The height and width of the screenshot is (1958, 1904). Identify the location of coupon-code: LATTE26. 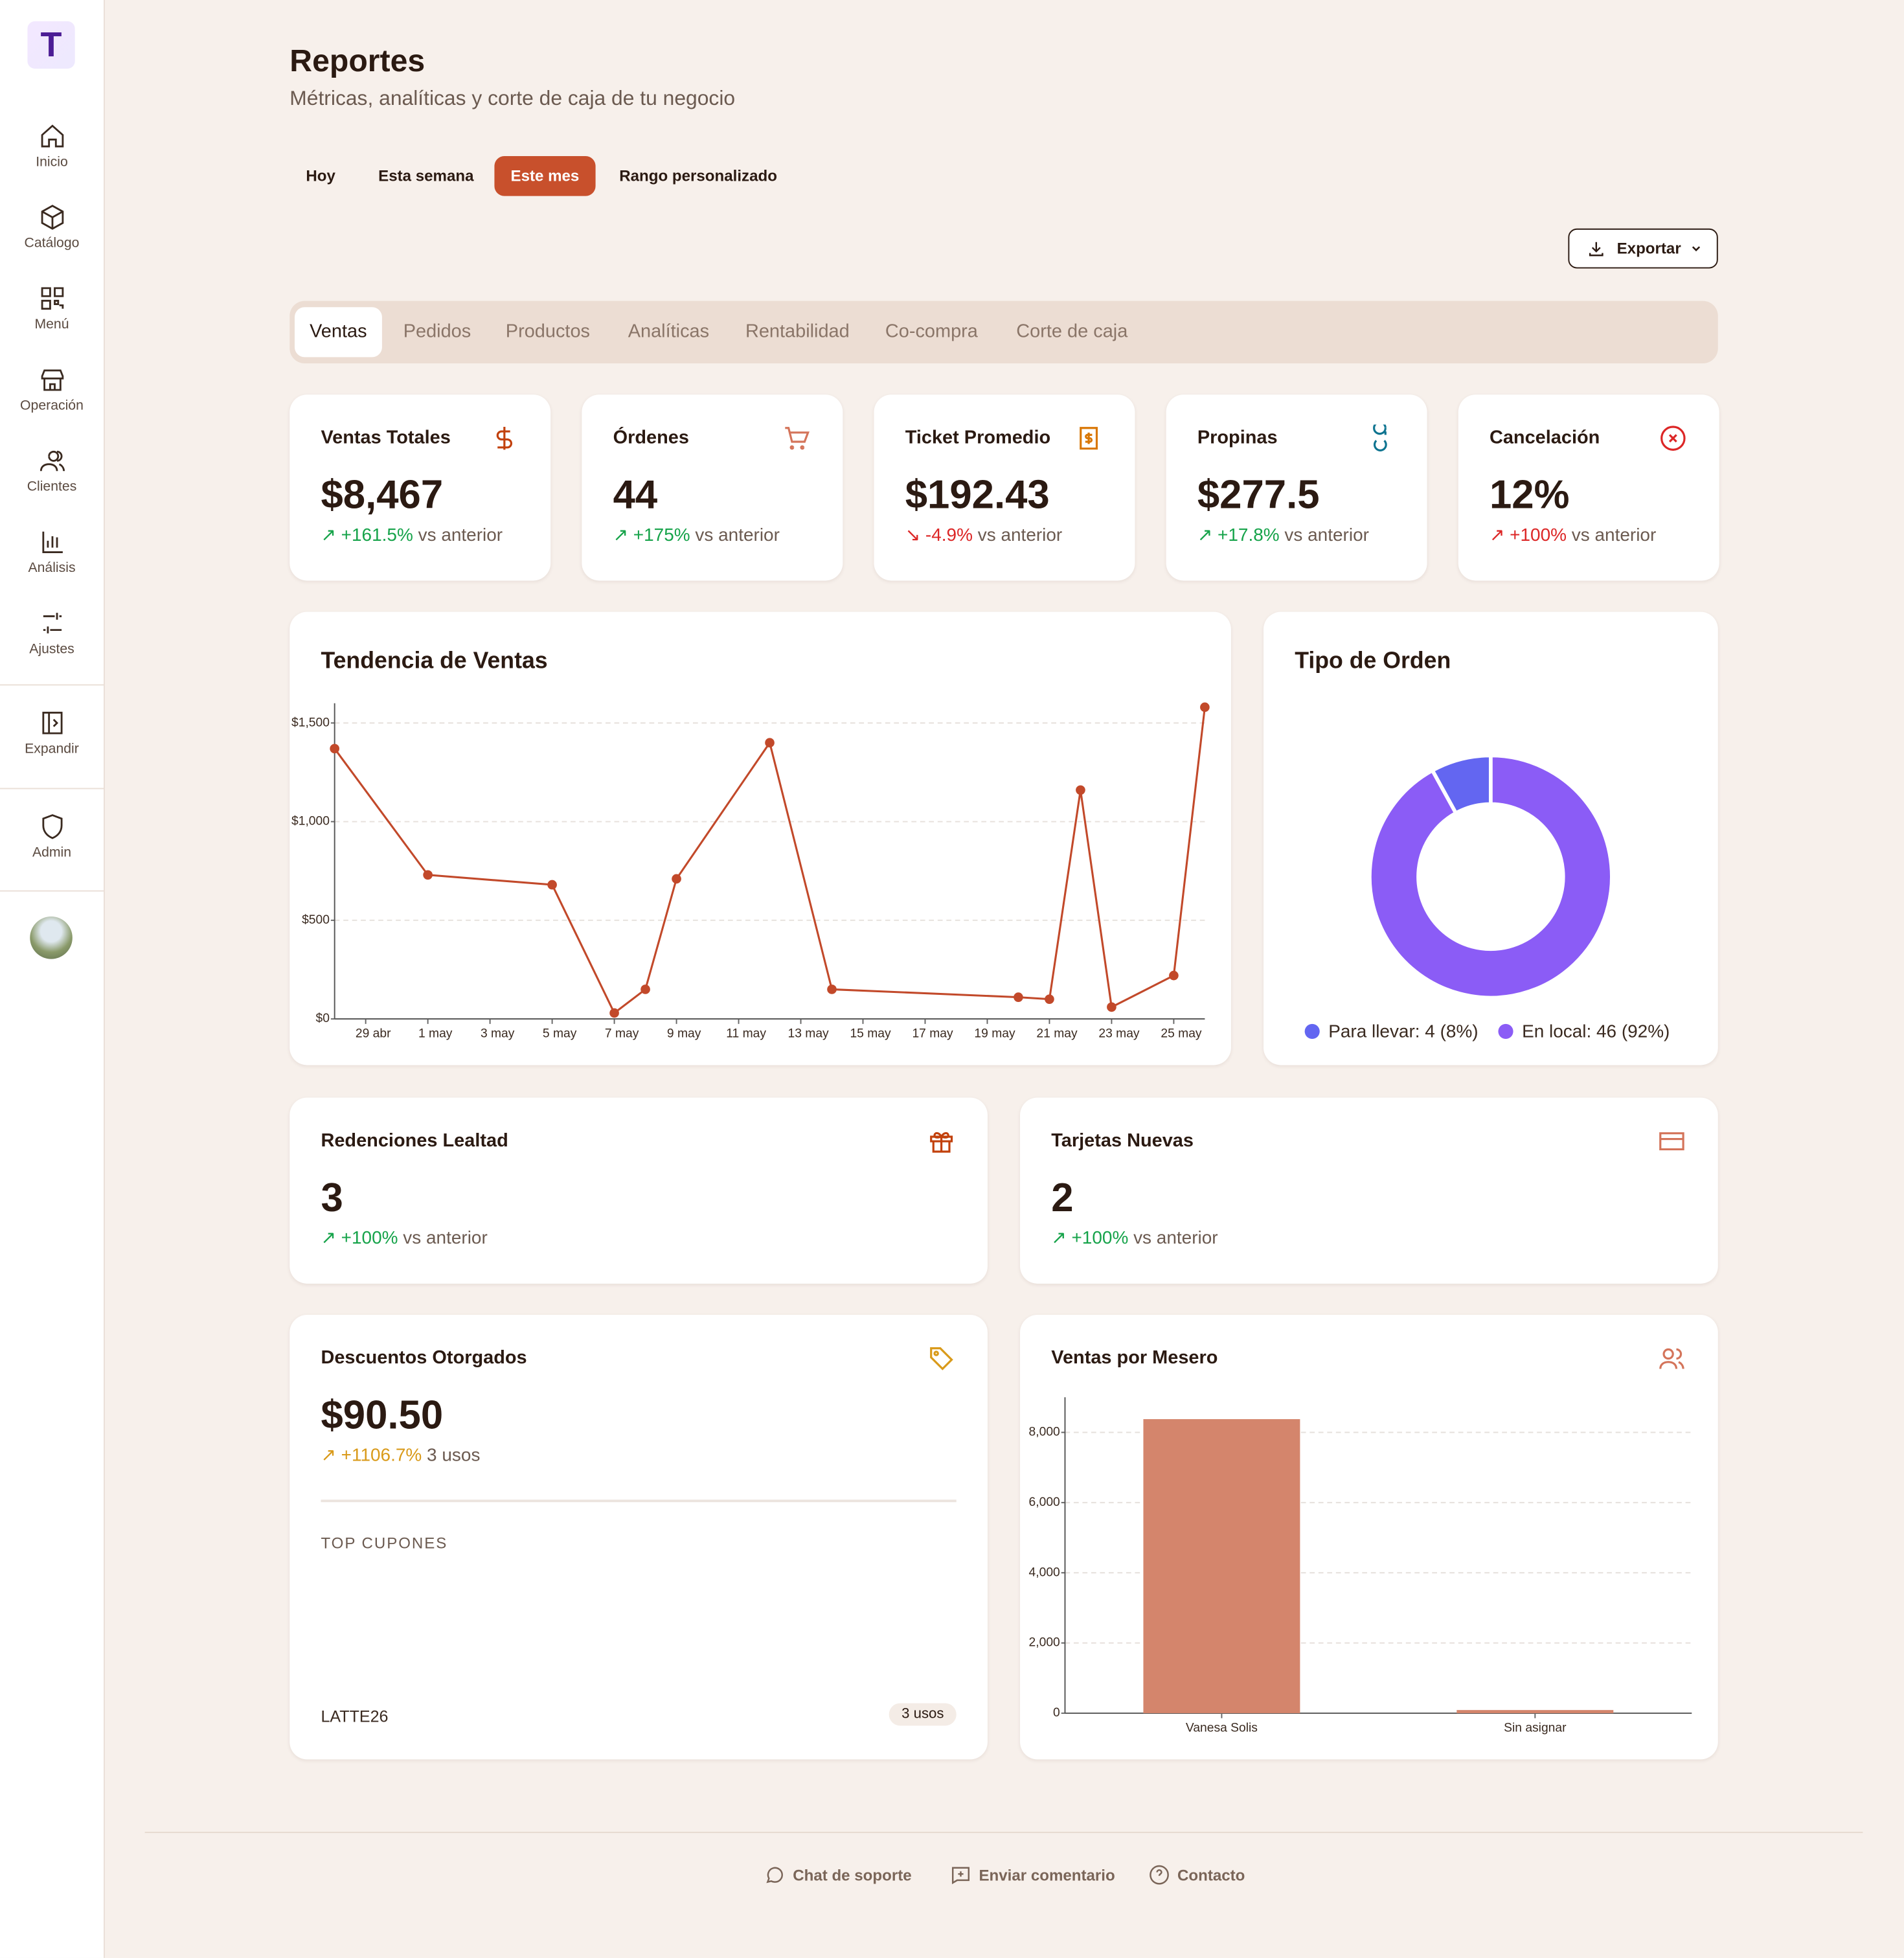
(355, 1716).